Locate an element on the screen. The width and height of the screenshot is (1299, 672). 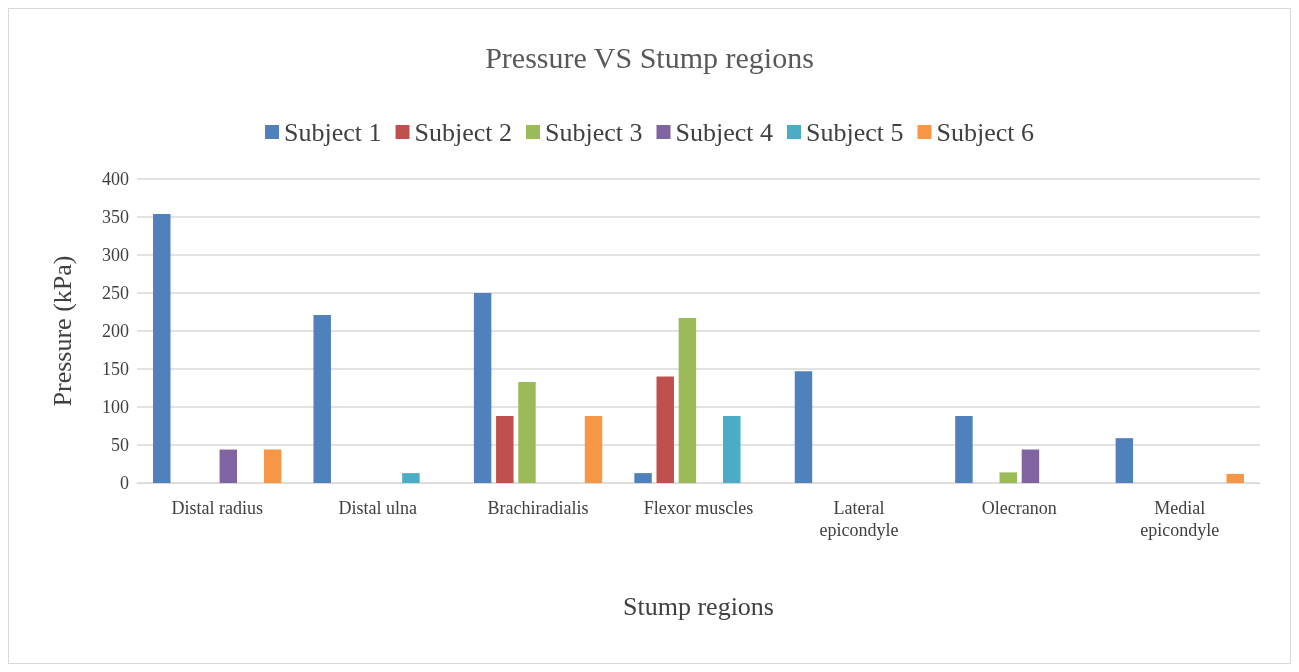
y-tick-label: 0 is located at coordinates (124, 483).